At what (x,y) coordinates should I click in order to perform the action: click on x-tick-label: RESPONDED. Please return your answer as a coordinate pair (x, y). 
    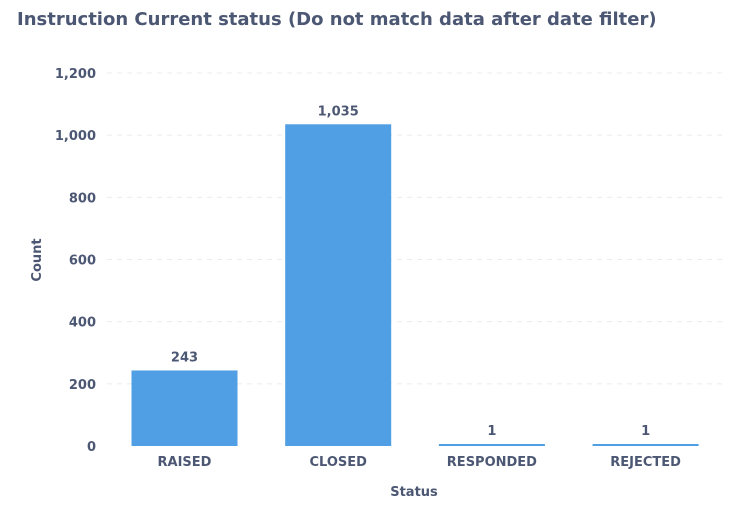
    Looking at the image, I should click on (492, 462).